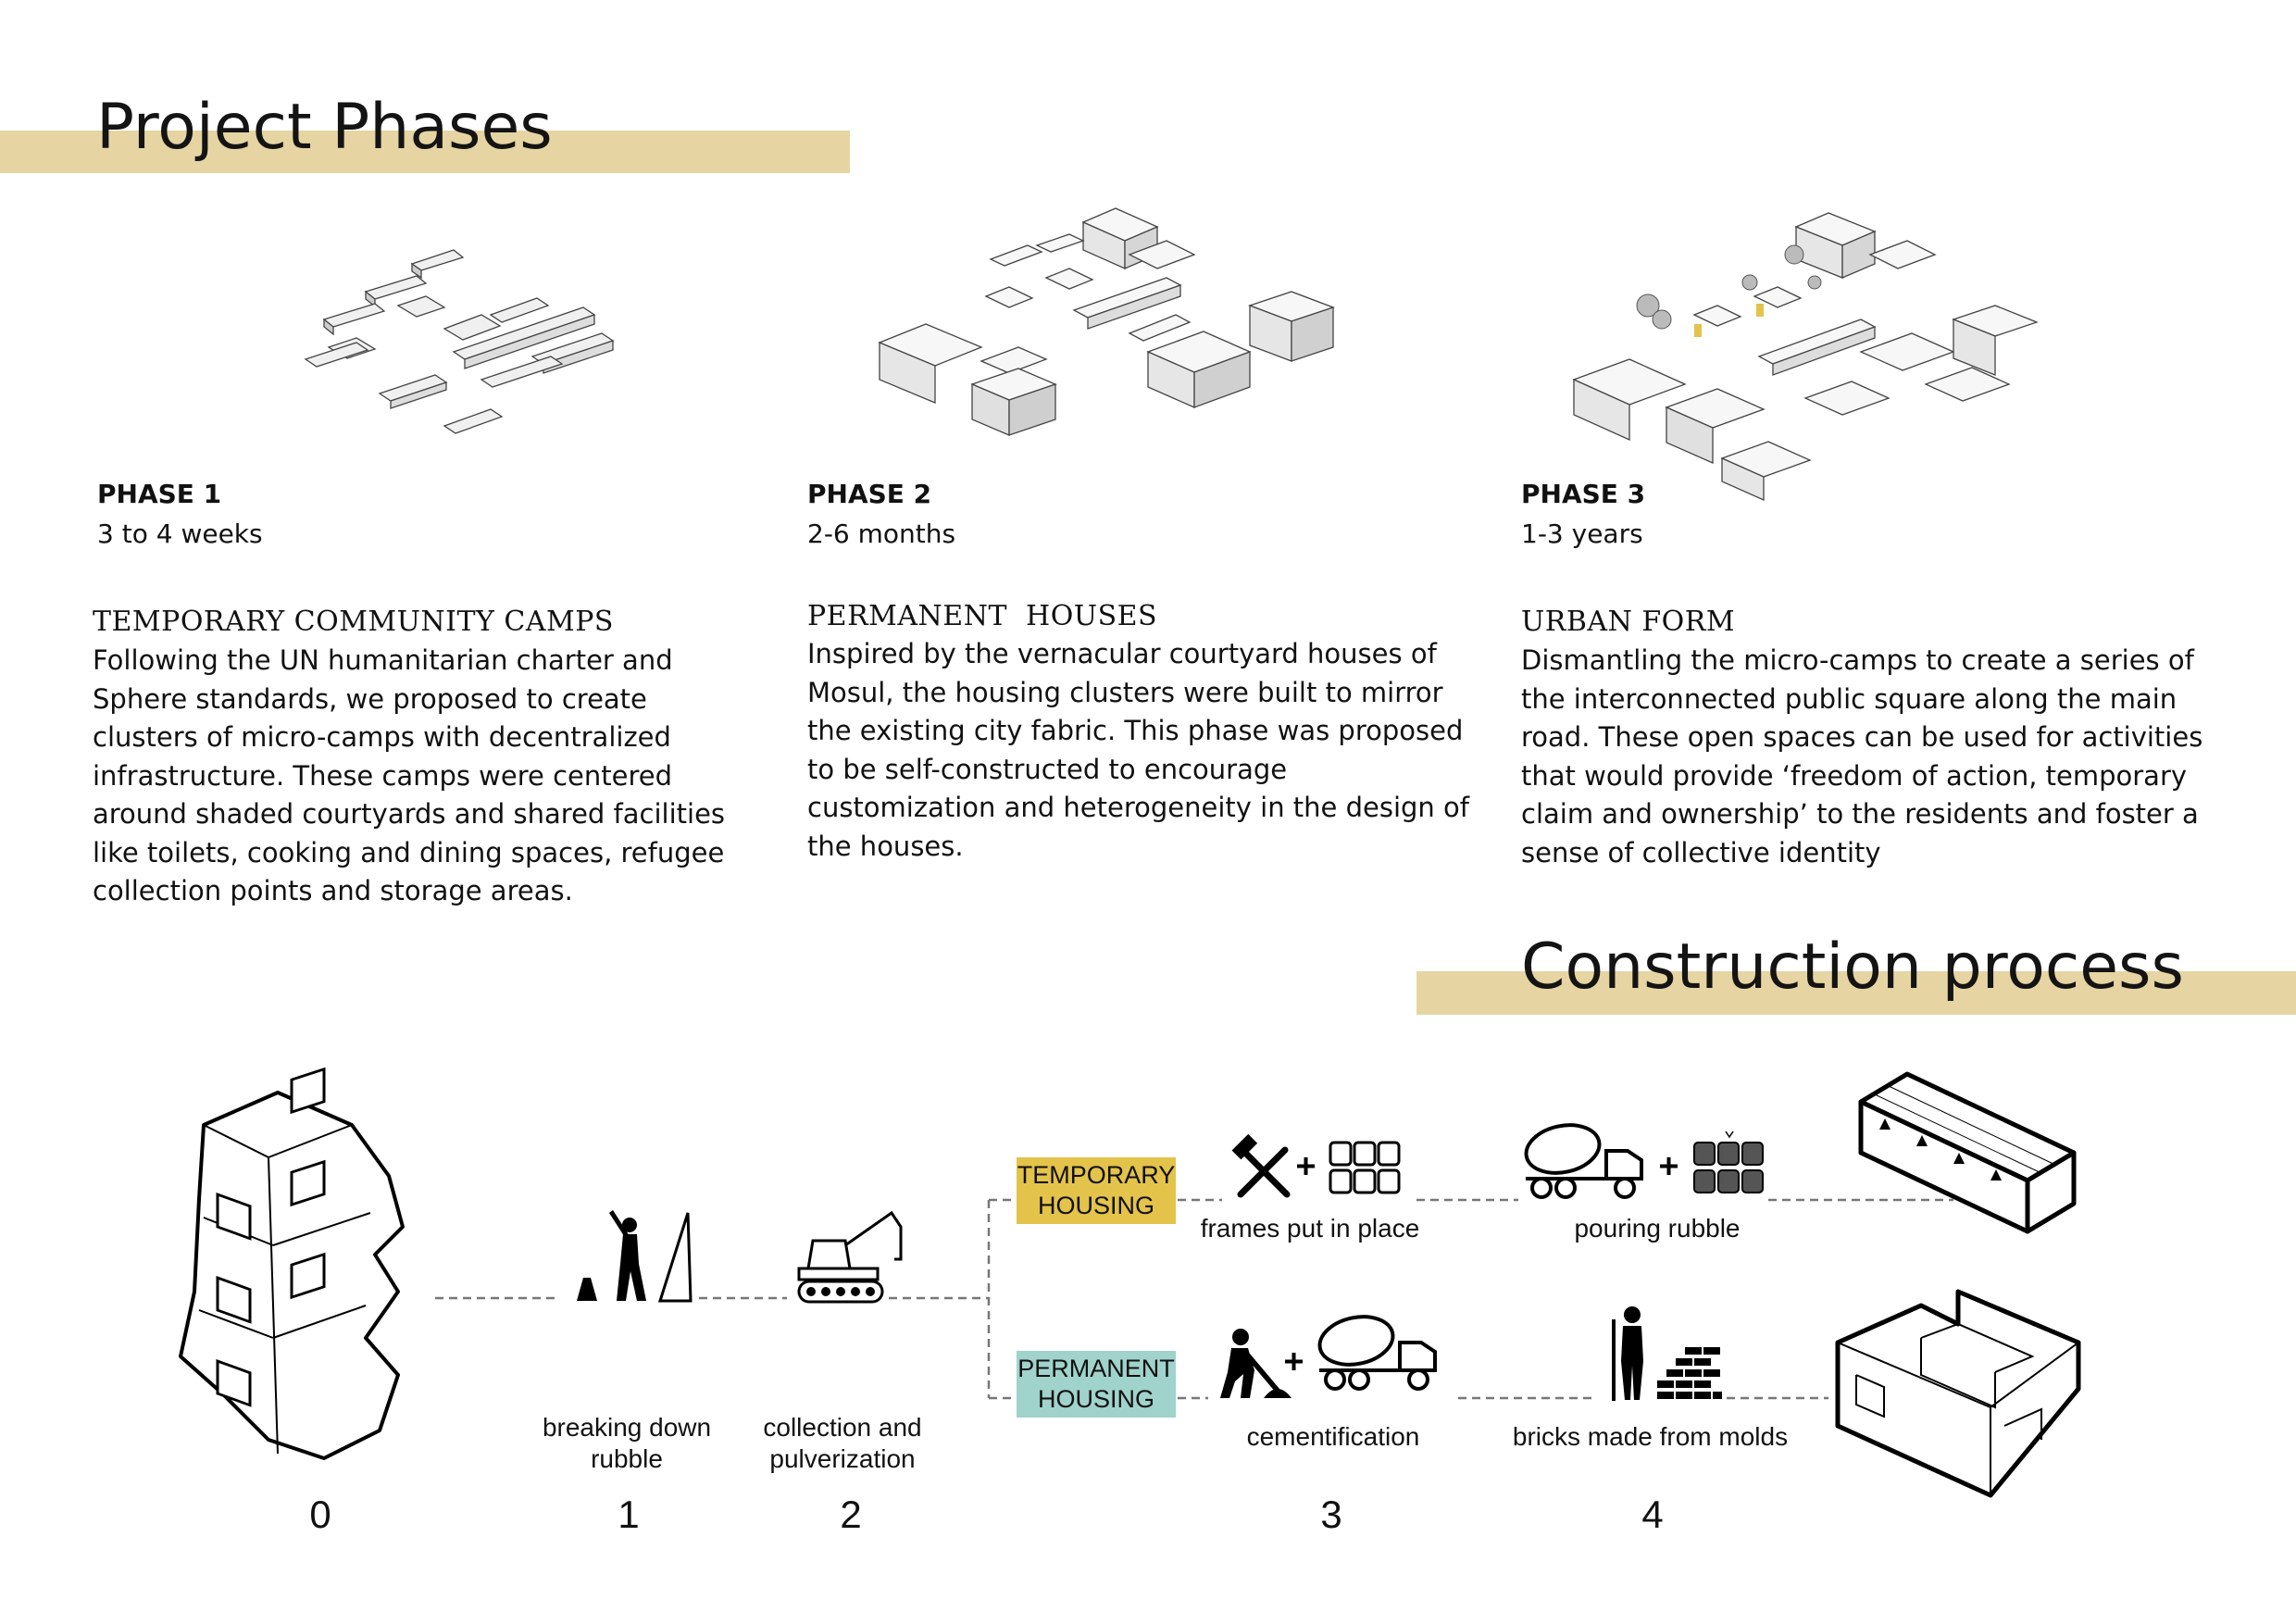 The height and width of the screenshot is (1624, 2296). What do you see at coordinates (869, 494) in the screenshot?
I see `phase2-label: PHASE 2` at bounding box center [869, 494].